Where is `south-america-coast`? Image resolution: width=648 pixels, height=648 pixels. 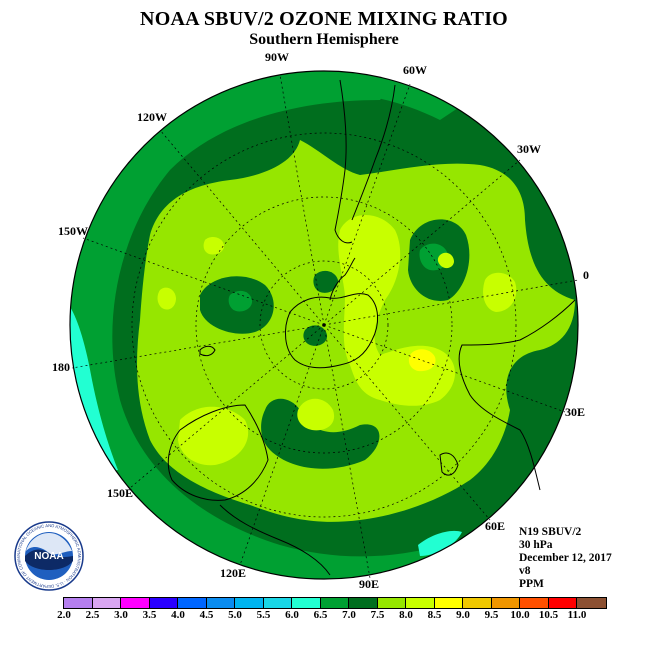
south-america-coast is located at coordinates (343, 161).